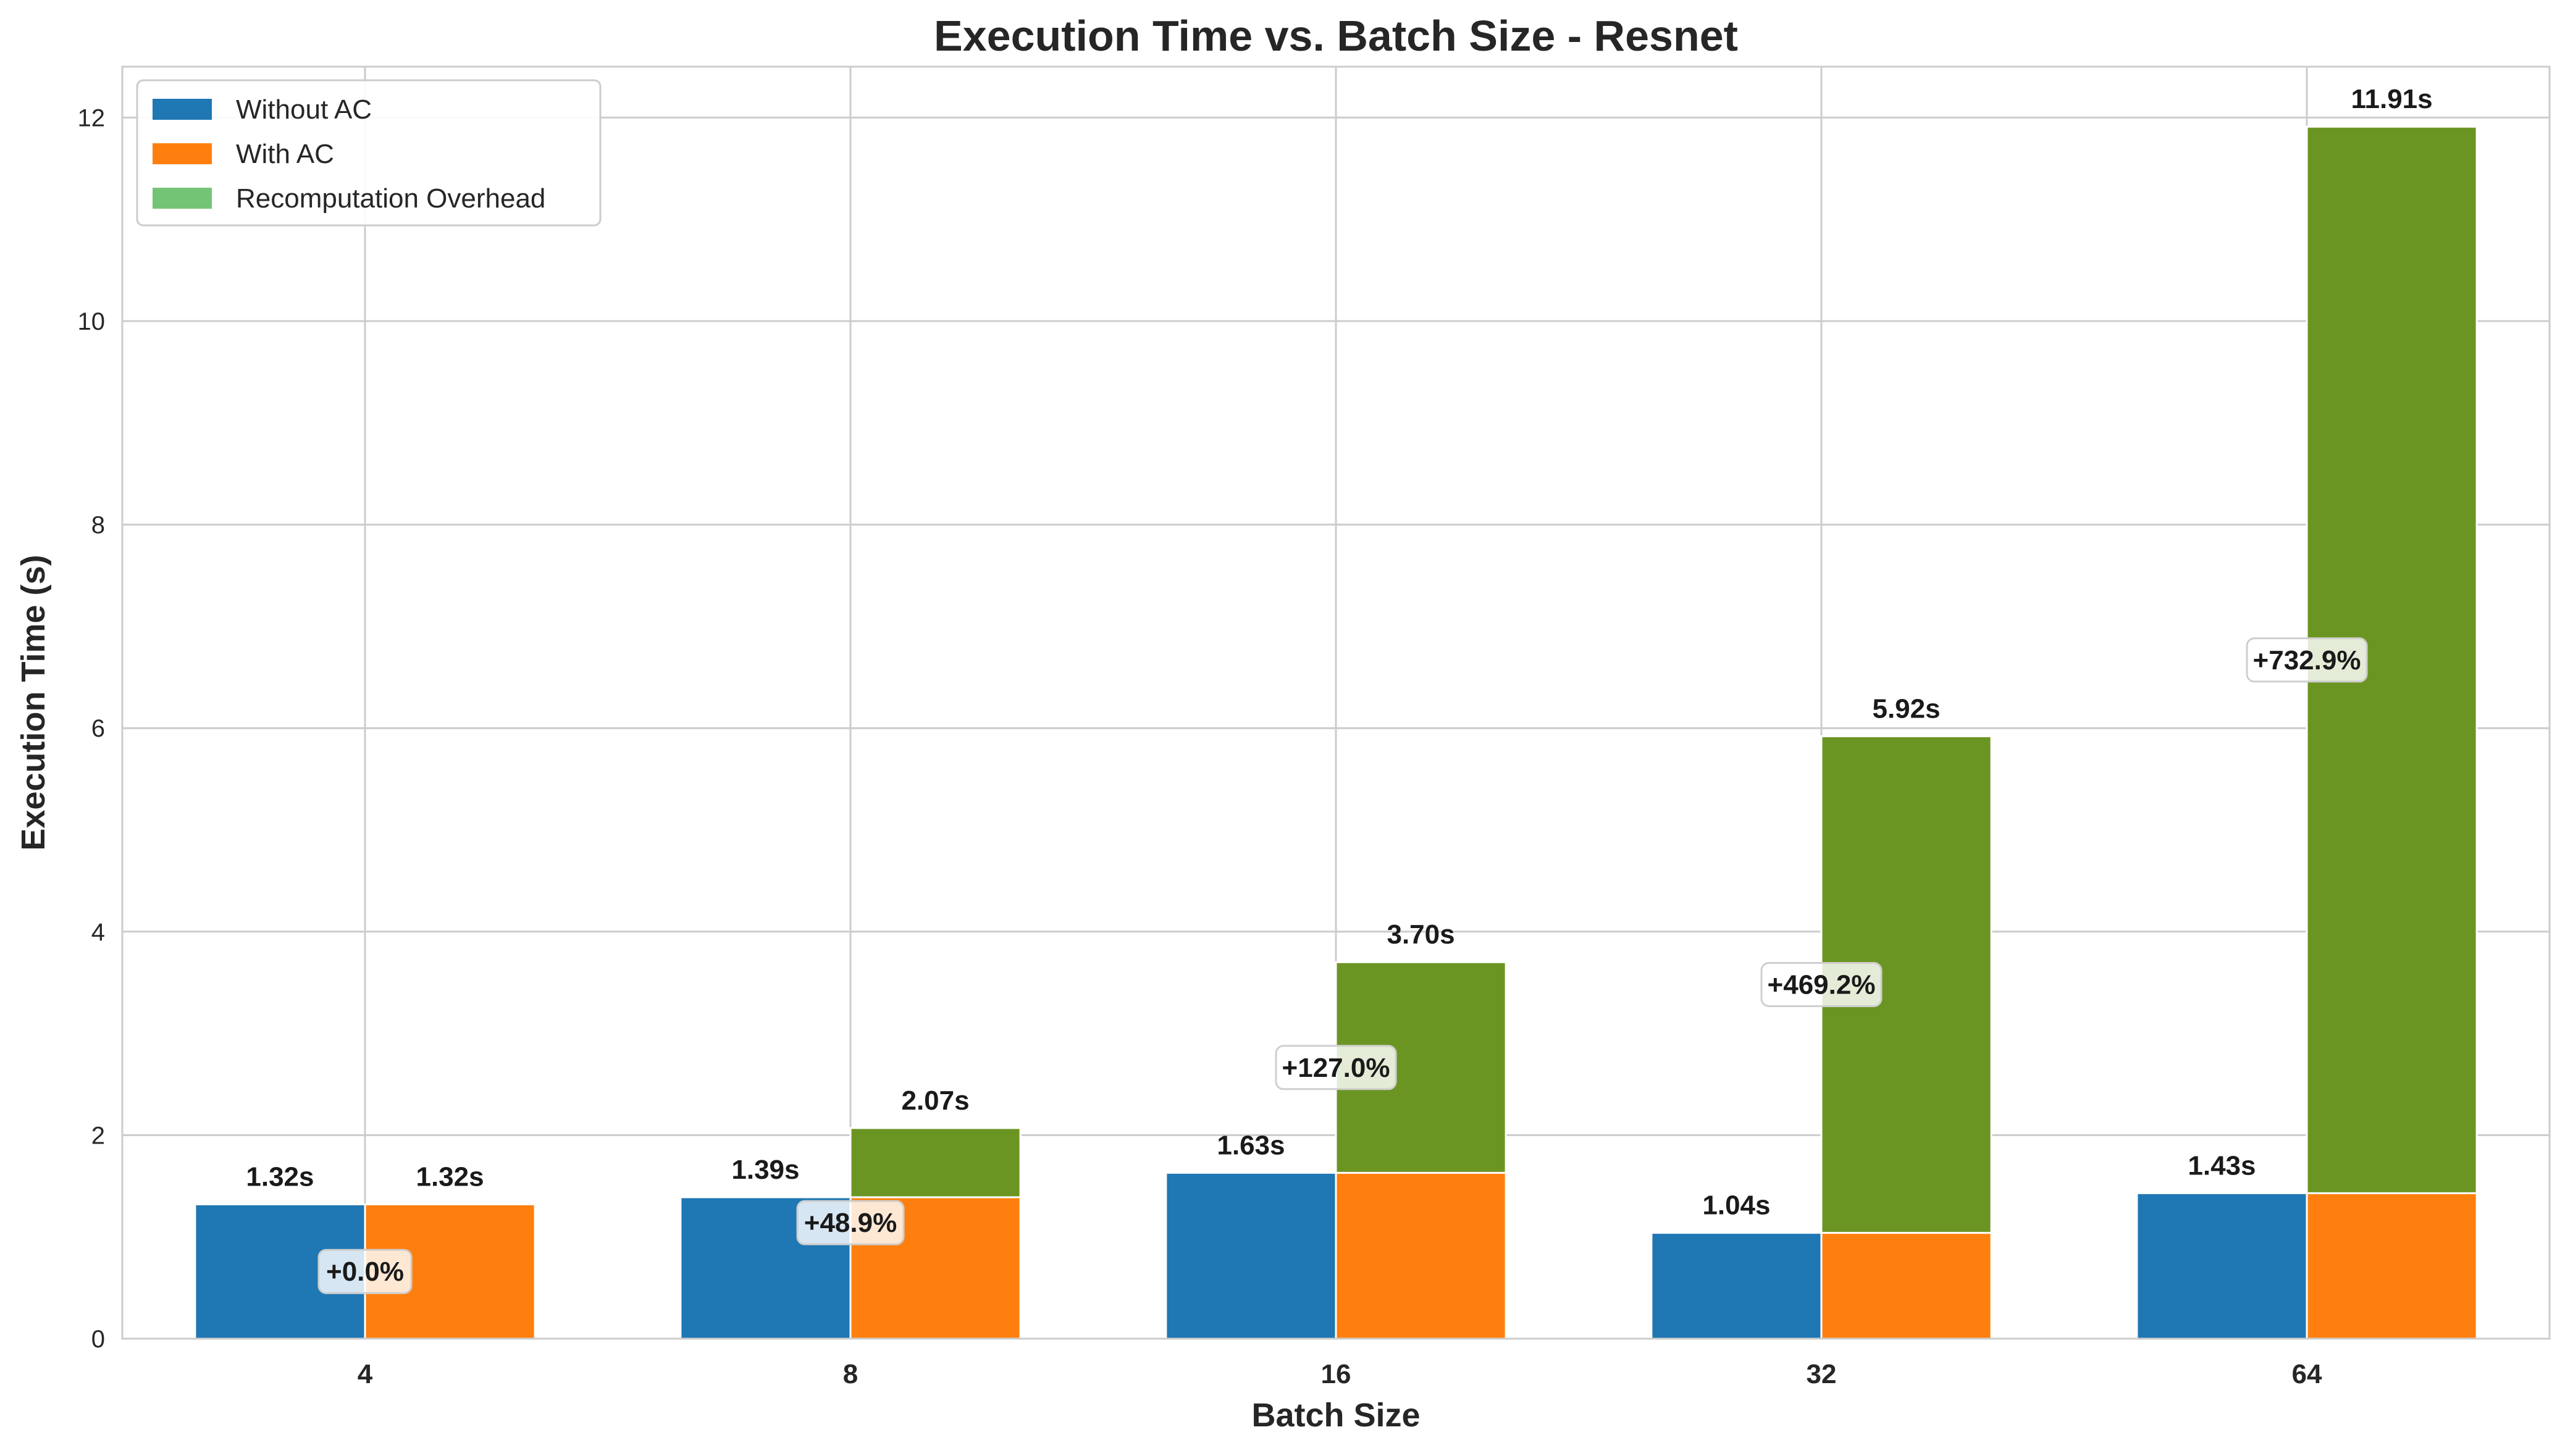  Describe the element at coordinates (1736, 1205) in the screenshot. I see `value-label-without-ac: 1.04s` at that location.